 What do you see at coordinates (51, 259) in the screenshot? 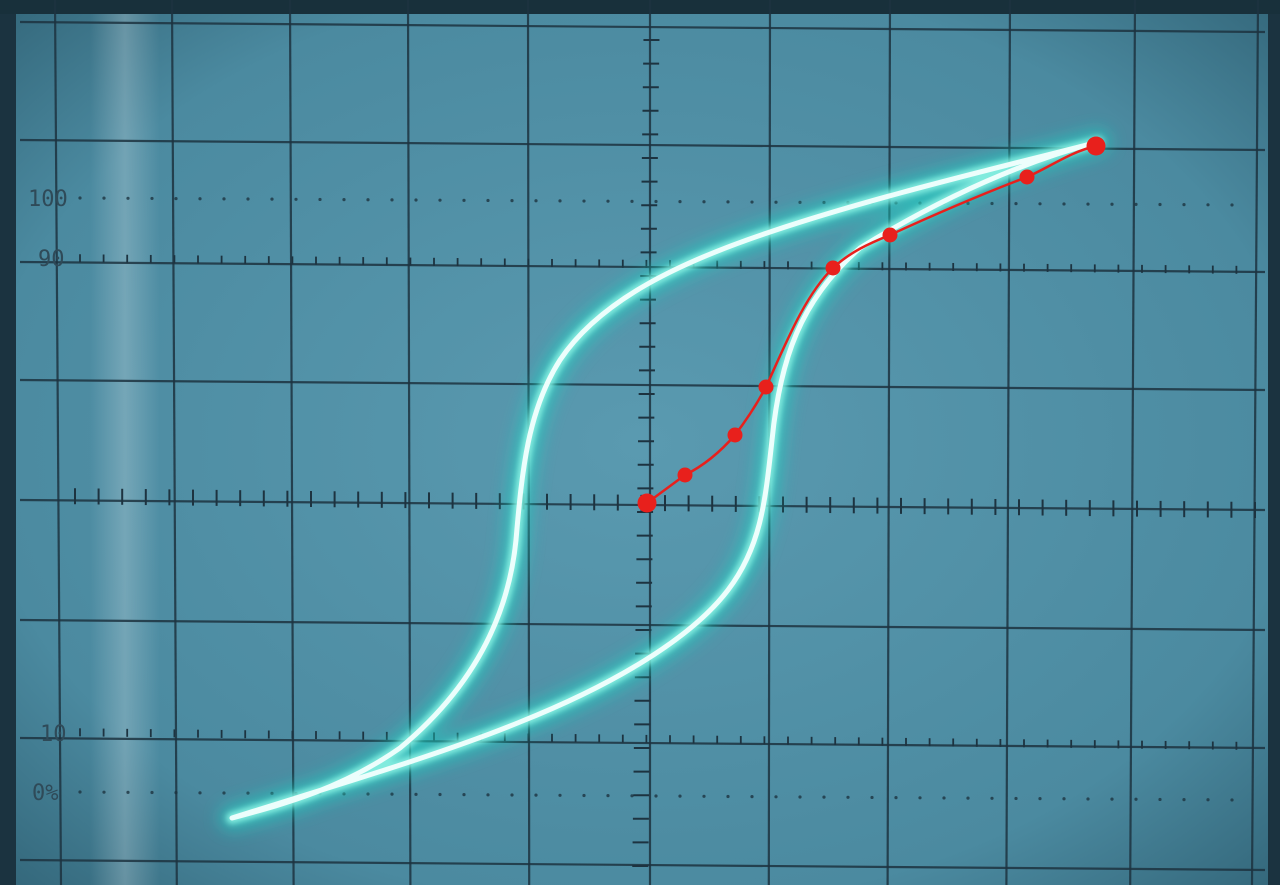
I see `scale-label-90: 90` at bounding box center [51, 259].